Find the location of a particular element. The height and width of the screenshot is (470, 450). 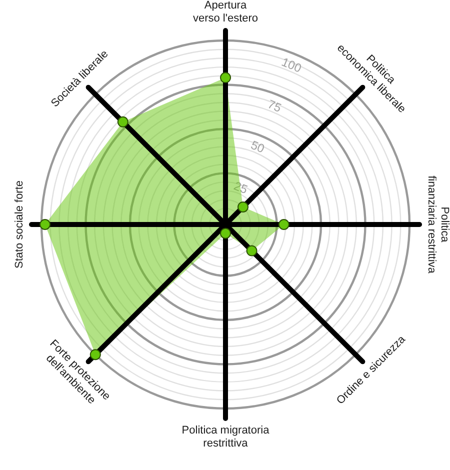

y-tick-label: 25 is located at coordinates (241, 187).